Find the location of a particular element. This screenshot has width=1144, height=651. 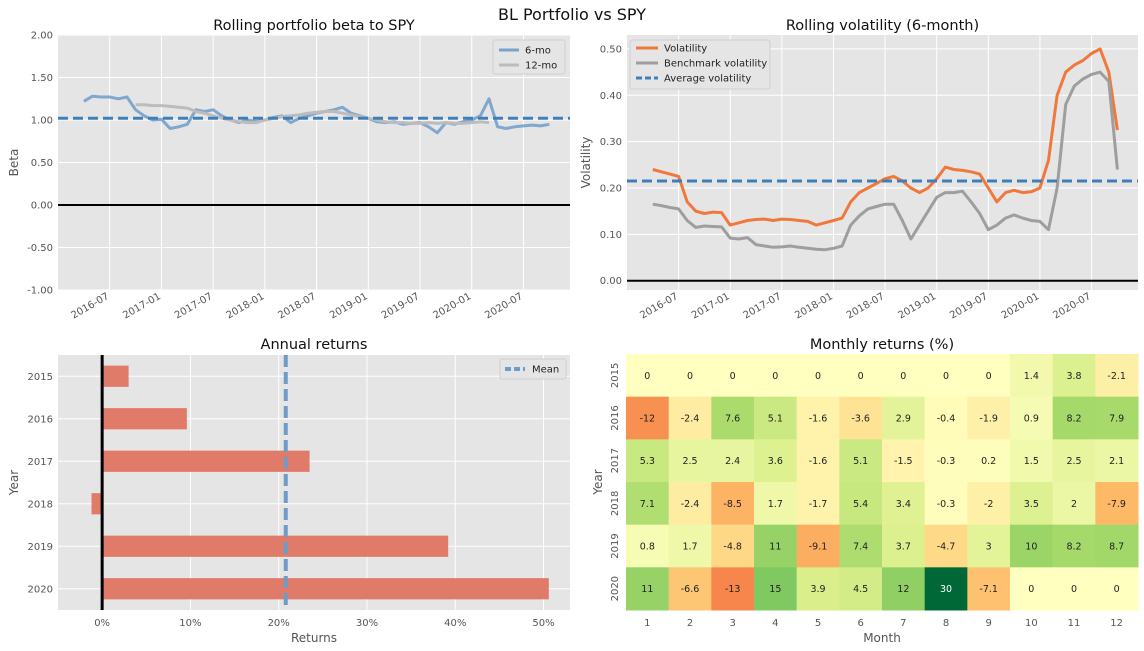

y-tick-label: 0.50 is located at coordinates (42, 163).